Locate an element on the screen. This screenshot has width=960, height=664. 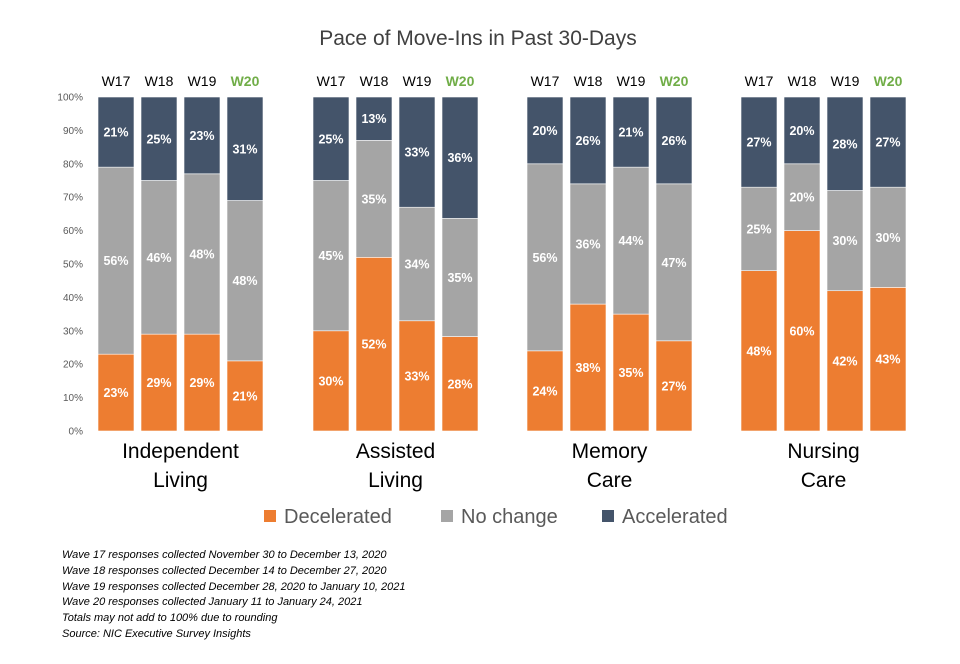
data-label: 56% is located at coordinates (544, 258).